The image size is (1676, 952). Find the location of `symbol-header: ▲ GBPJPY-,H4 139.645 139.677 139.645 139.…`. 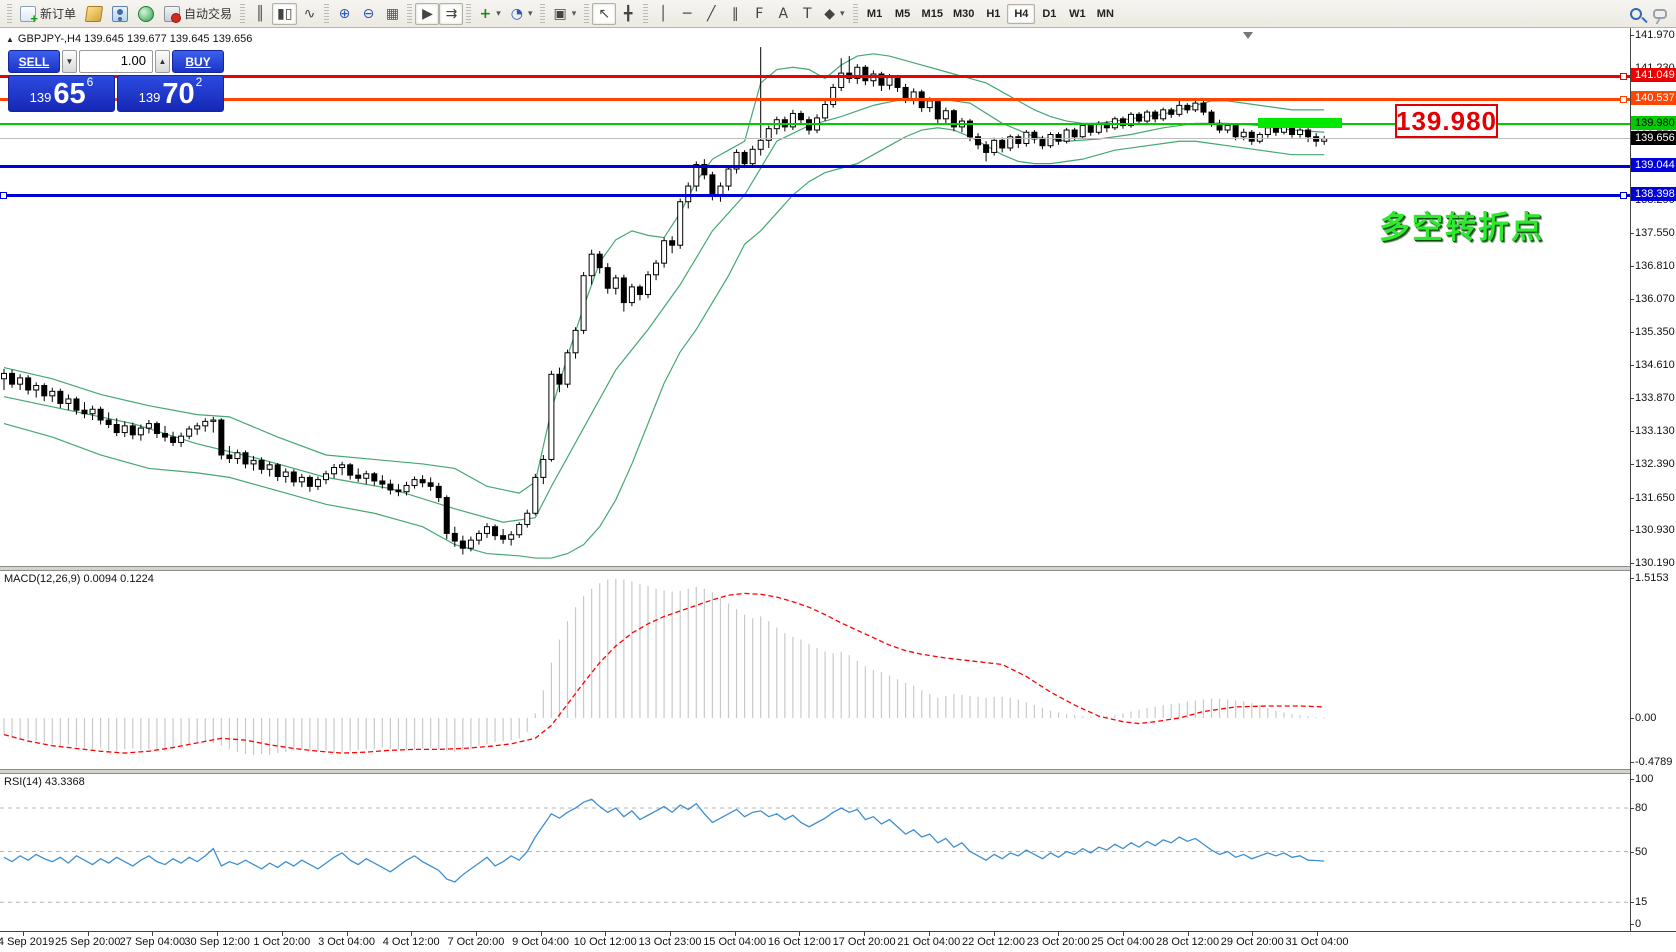

symbol-header: ▲ GBPJPY-,H4 139.645 139.677 139.645 139.… is located at coordinates (129, 39).